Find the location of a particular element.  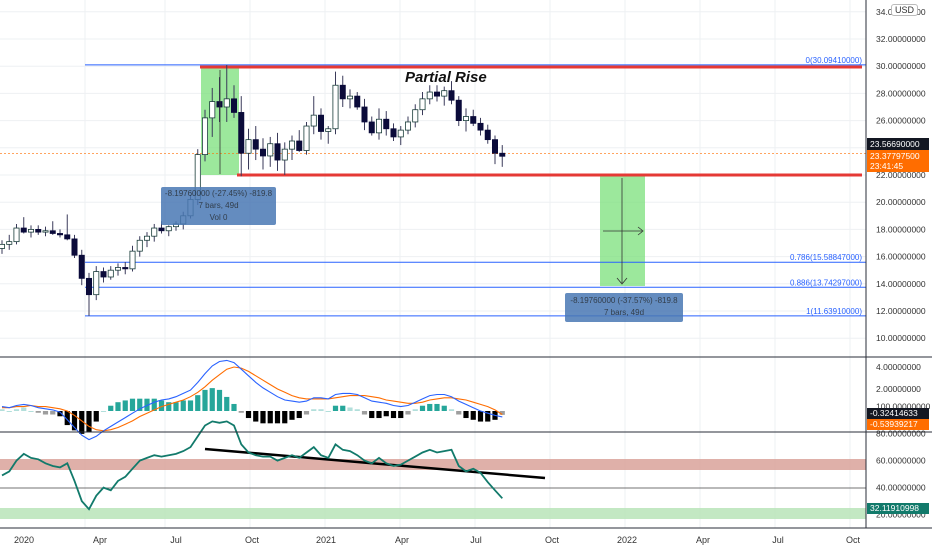

measure-arrow-2-head is located at coordinates (622, 281).